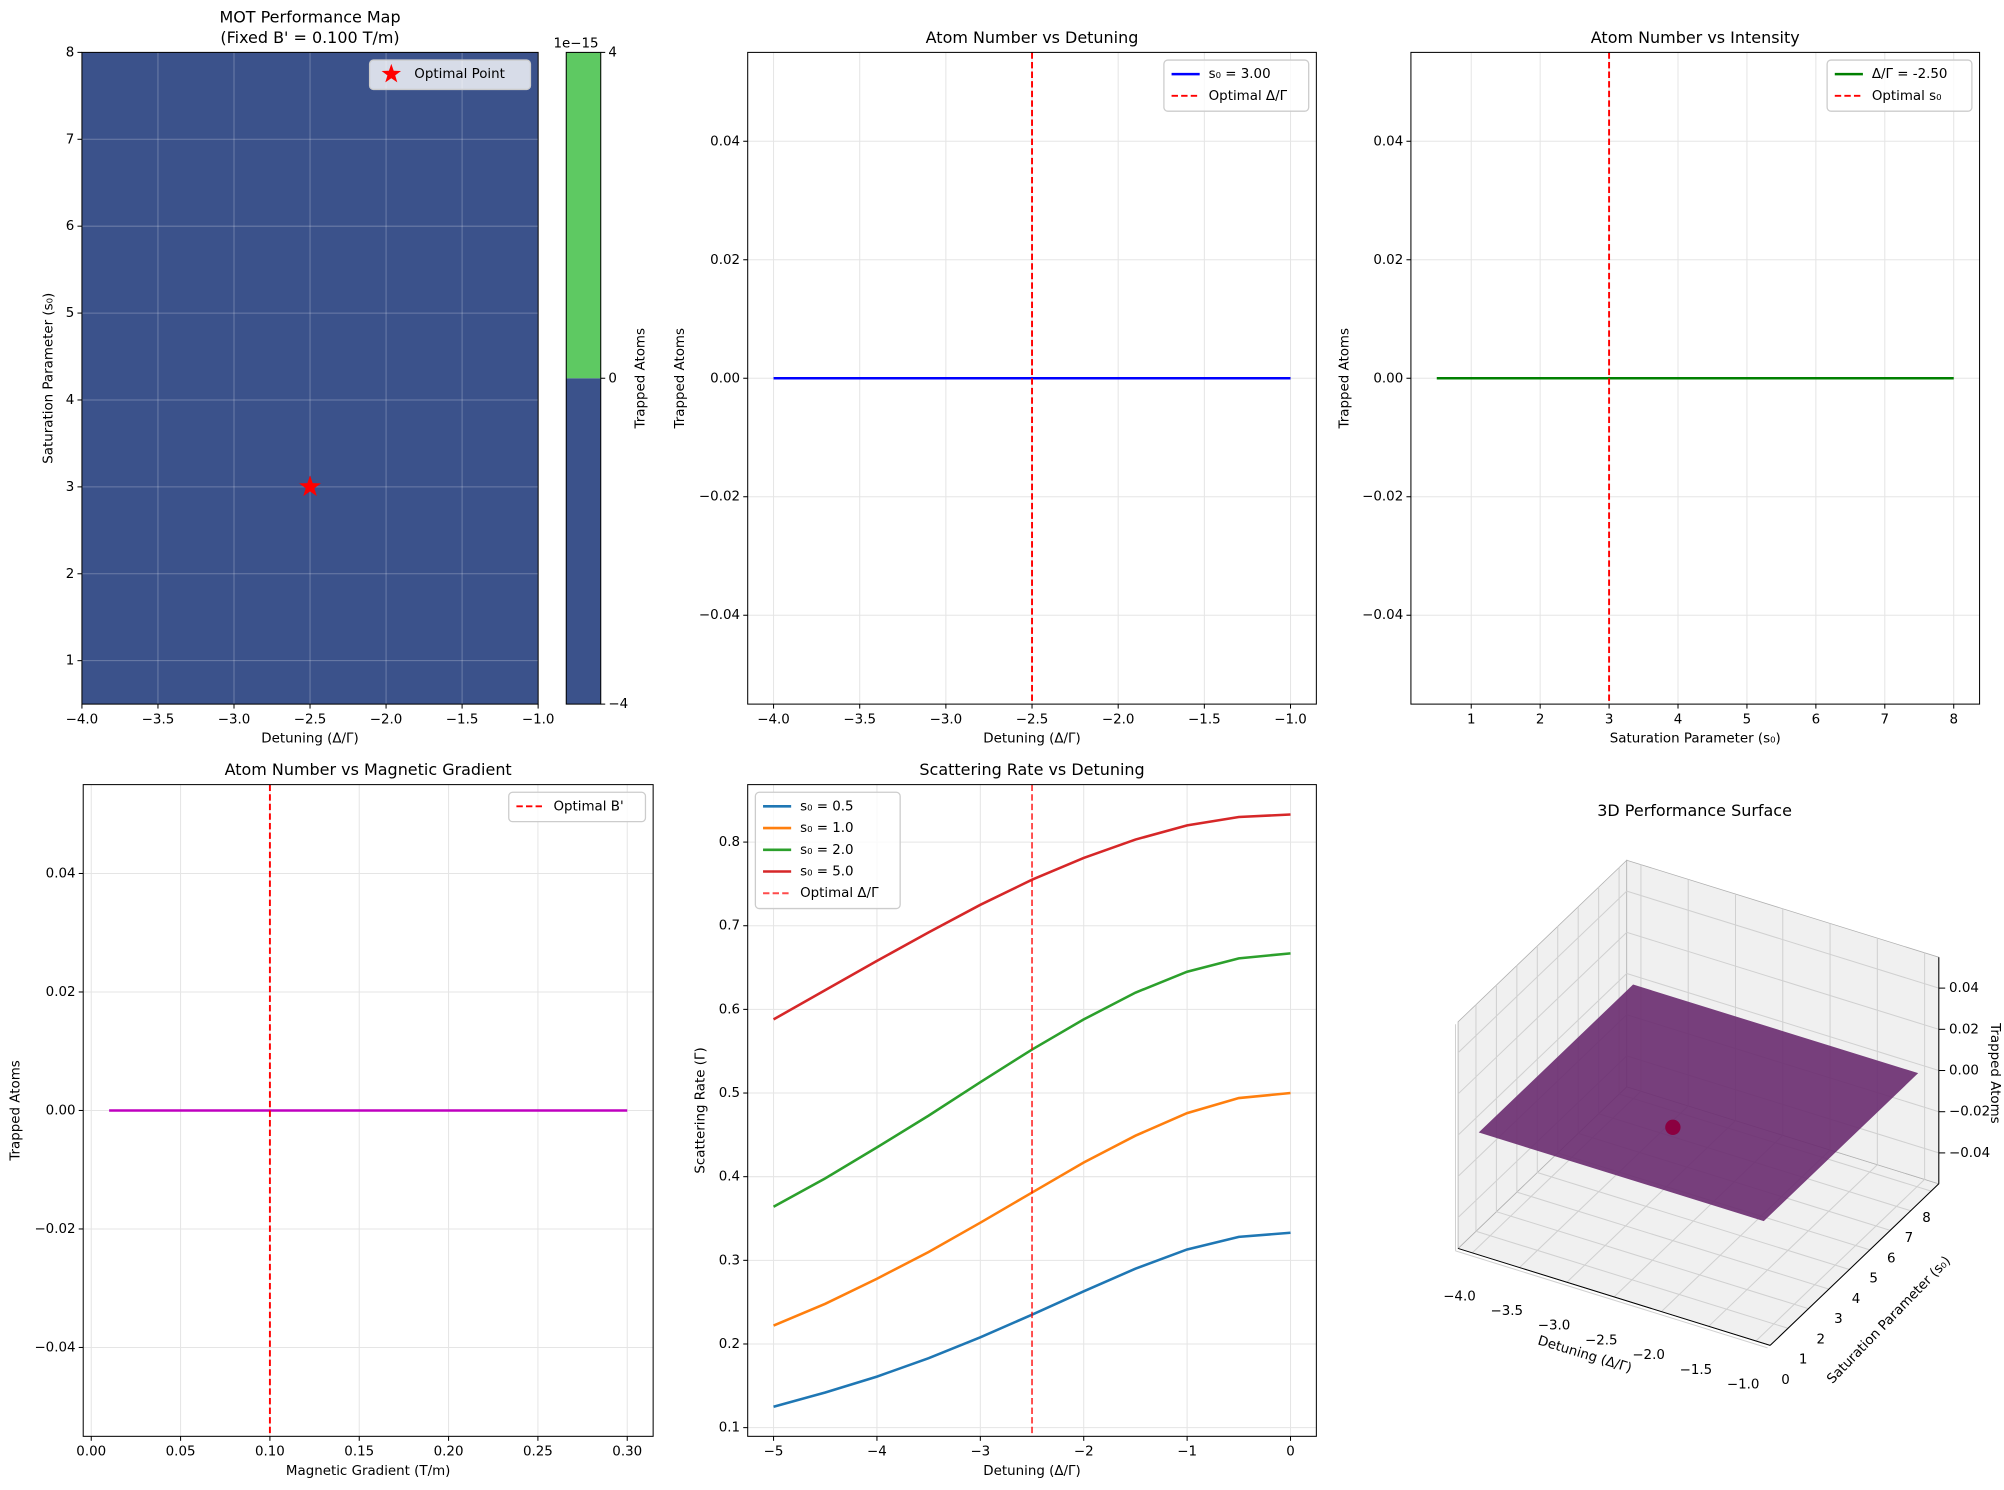 Image resolution: width=2004 pixels, height=1490 pixels. I want to click on y-tick-label: 0.7, so click(729, 926).